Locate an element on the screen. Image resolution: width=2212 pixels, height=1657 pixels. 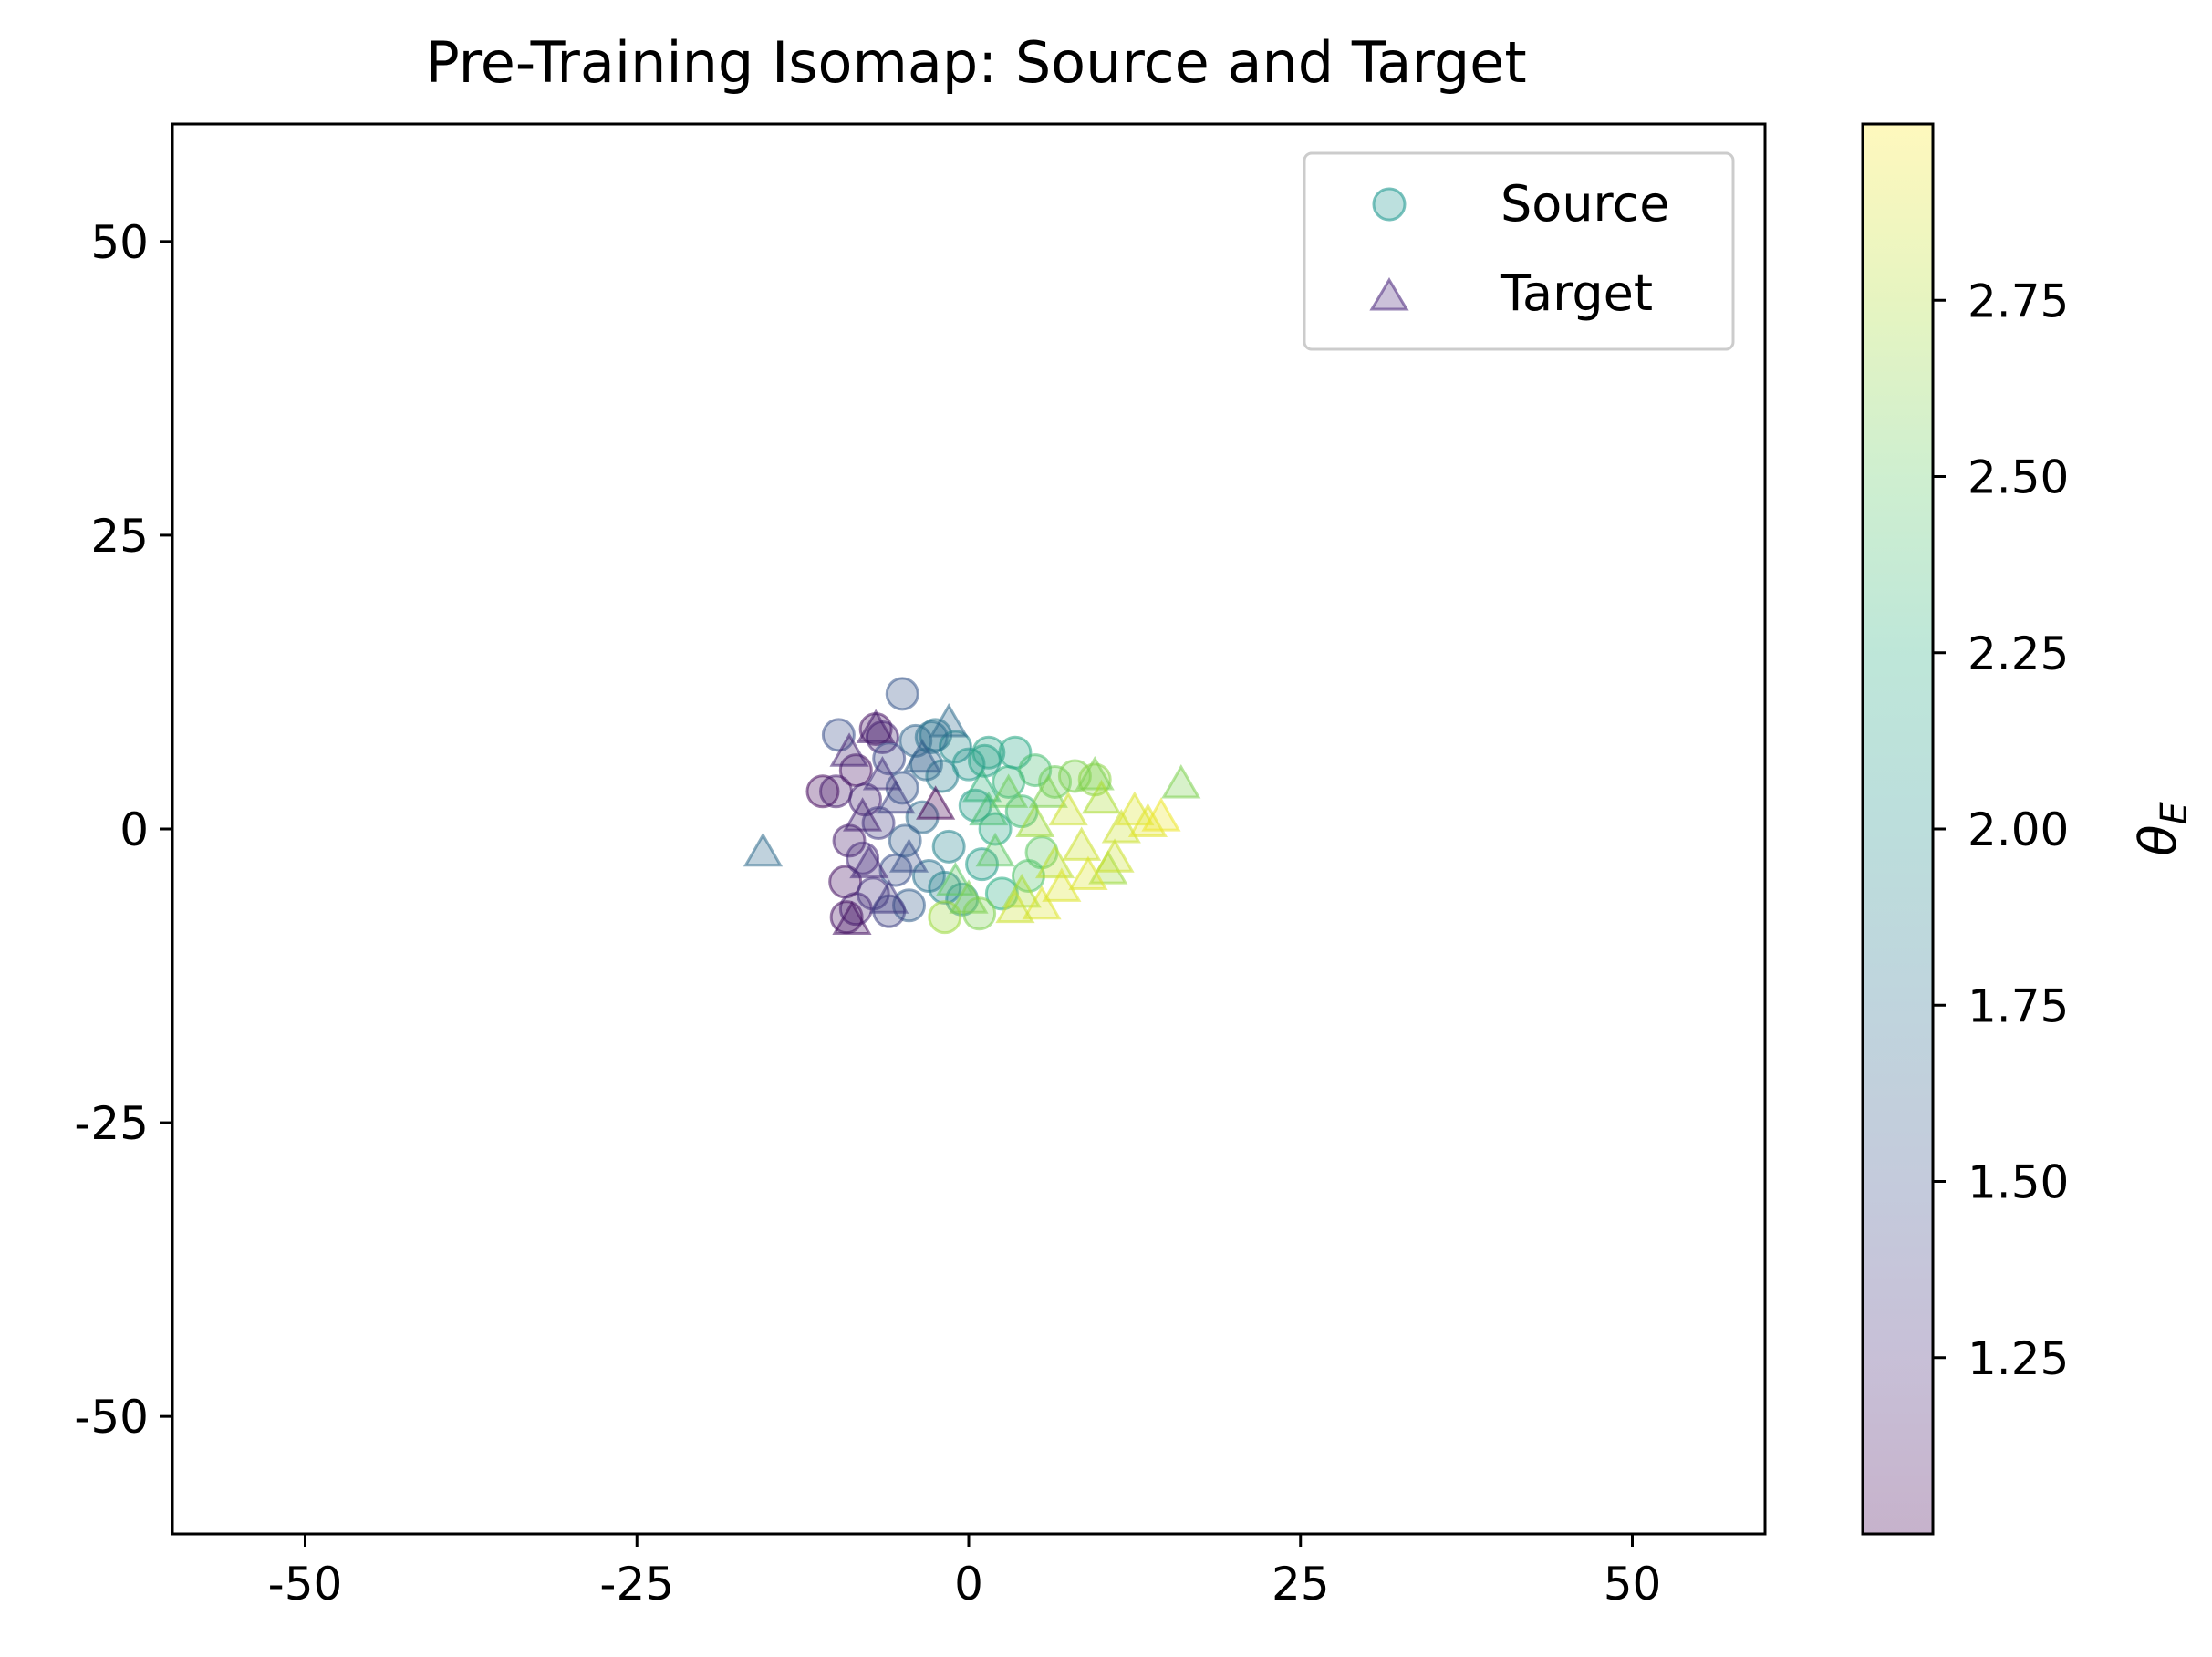
legend: Source Target is located at coordinates (1519, 251).